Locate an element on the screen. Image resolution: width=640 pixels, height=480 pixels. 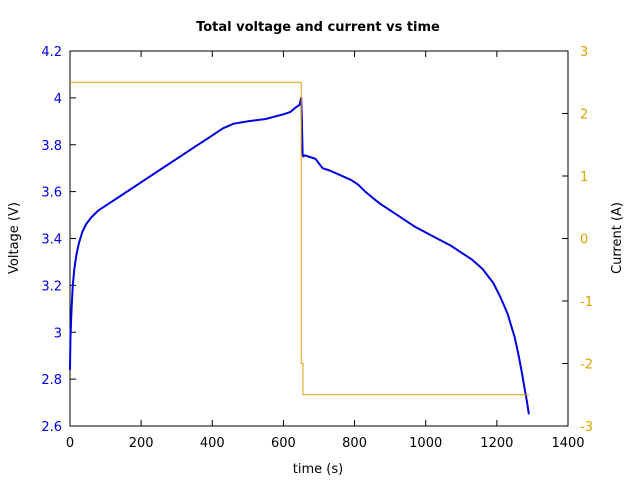
y-left-tick-label: 2.8 is located at coordinates (51, 380).